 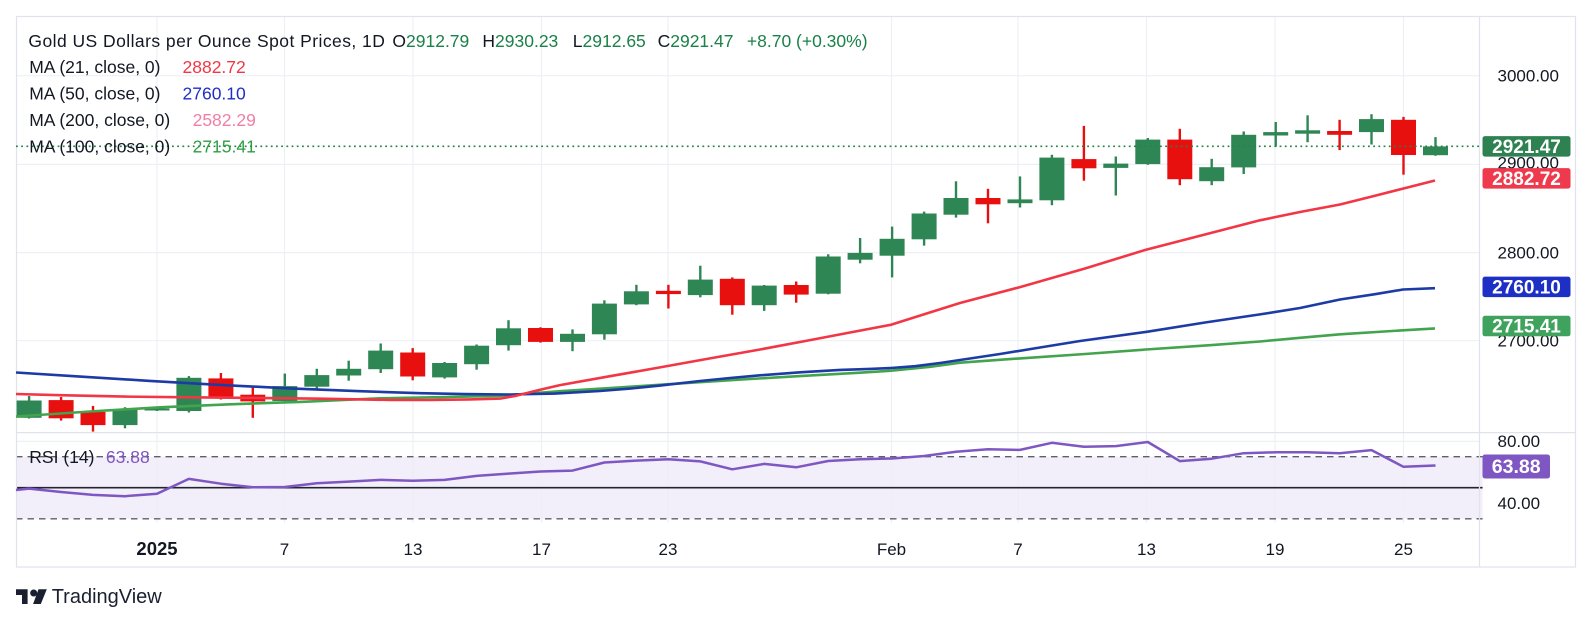 I want to click on svg-text: 25, so click(x=1403, y=549).